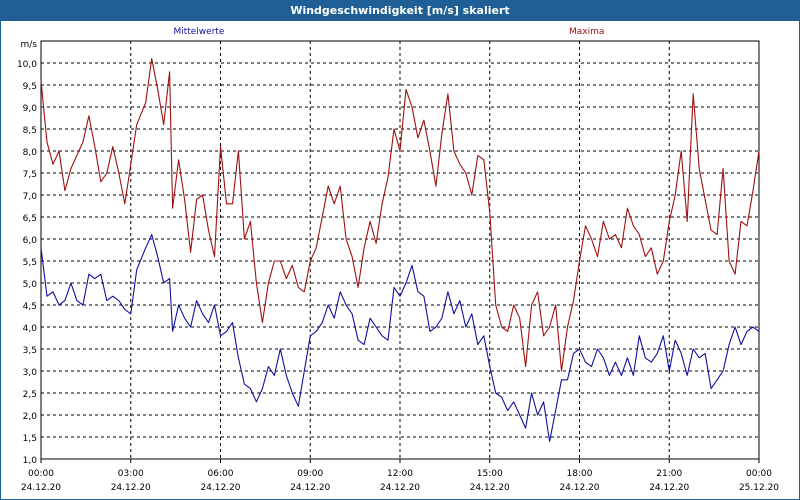 The width and height of the screenshot is (800, 500). What do you see at coordinates (580, 474) in the screenshot?
I see `x-tick-time-label: 18:00` at bounding box center [580, 474].